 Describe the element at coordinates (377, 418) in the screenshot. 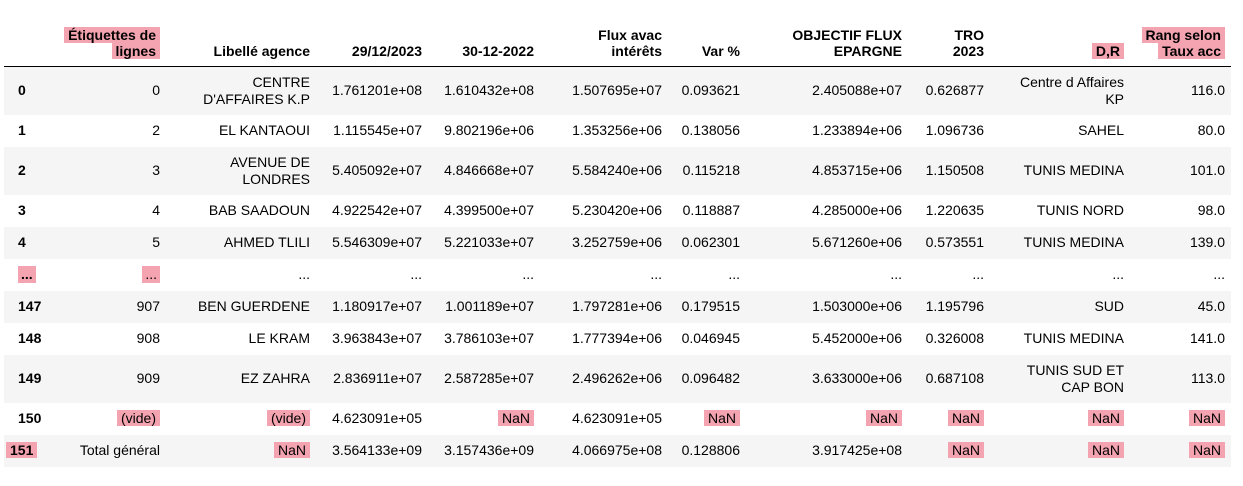

I see `cell-2023: 4.623091e+05` at that location.